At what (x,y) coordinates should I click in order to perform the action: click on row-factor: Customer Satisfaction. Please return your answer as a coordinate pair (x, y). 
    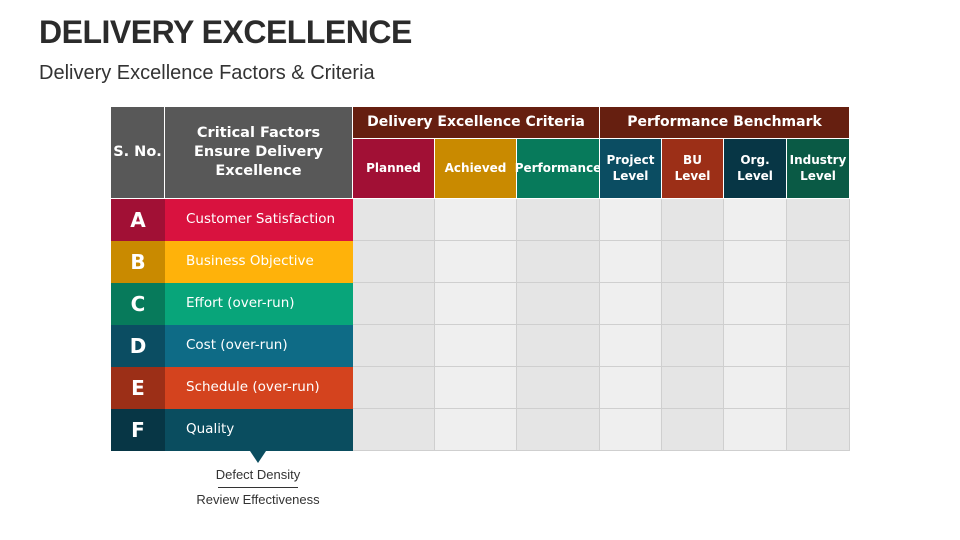
    Looking at the image, I should click on (259, 220).